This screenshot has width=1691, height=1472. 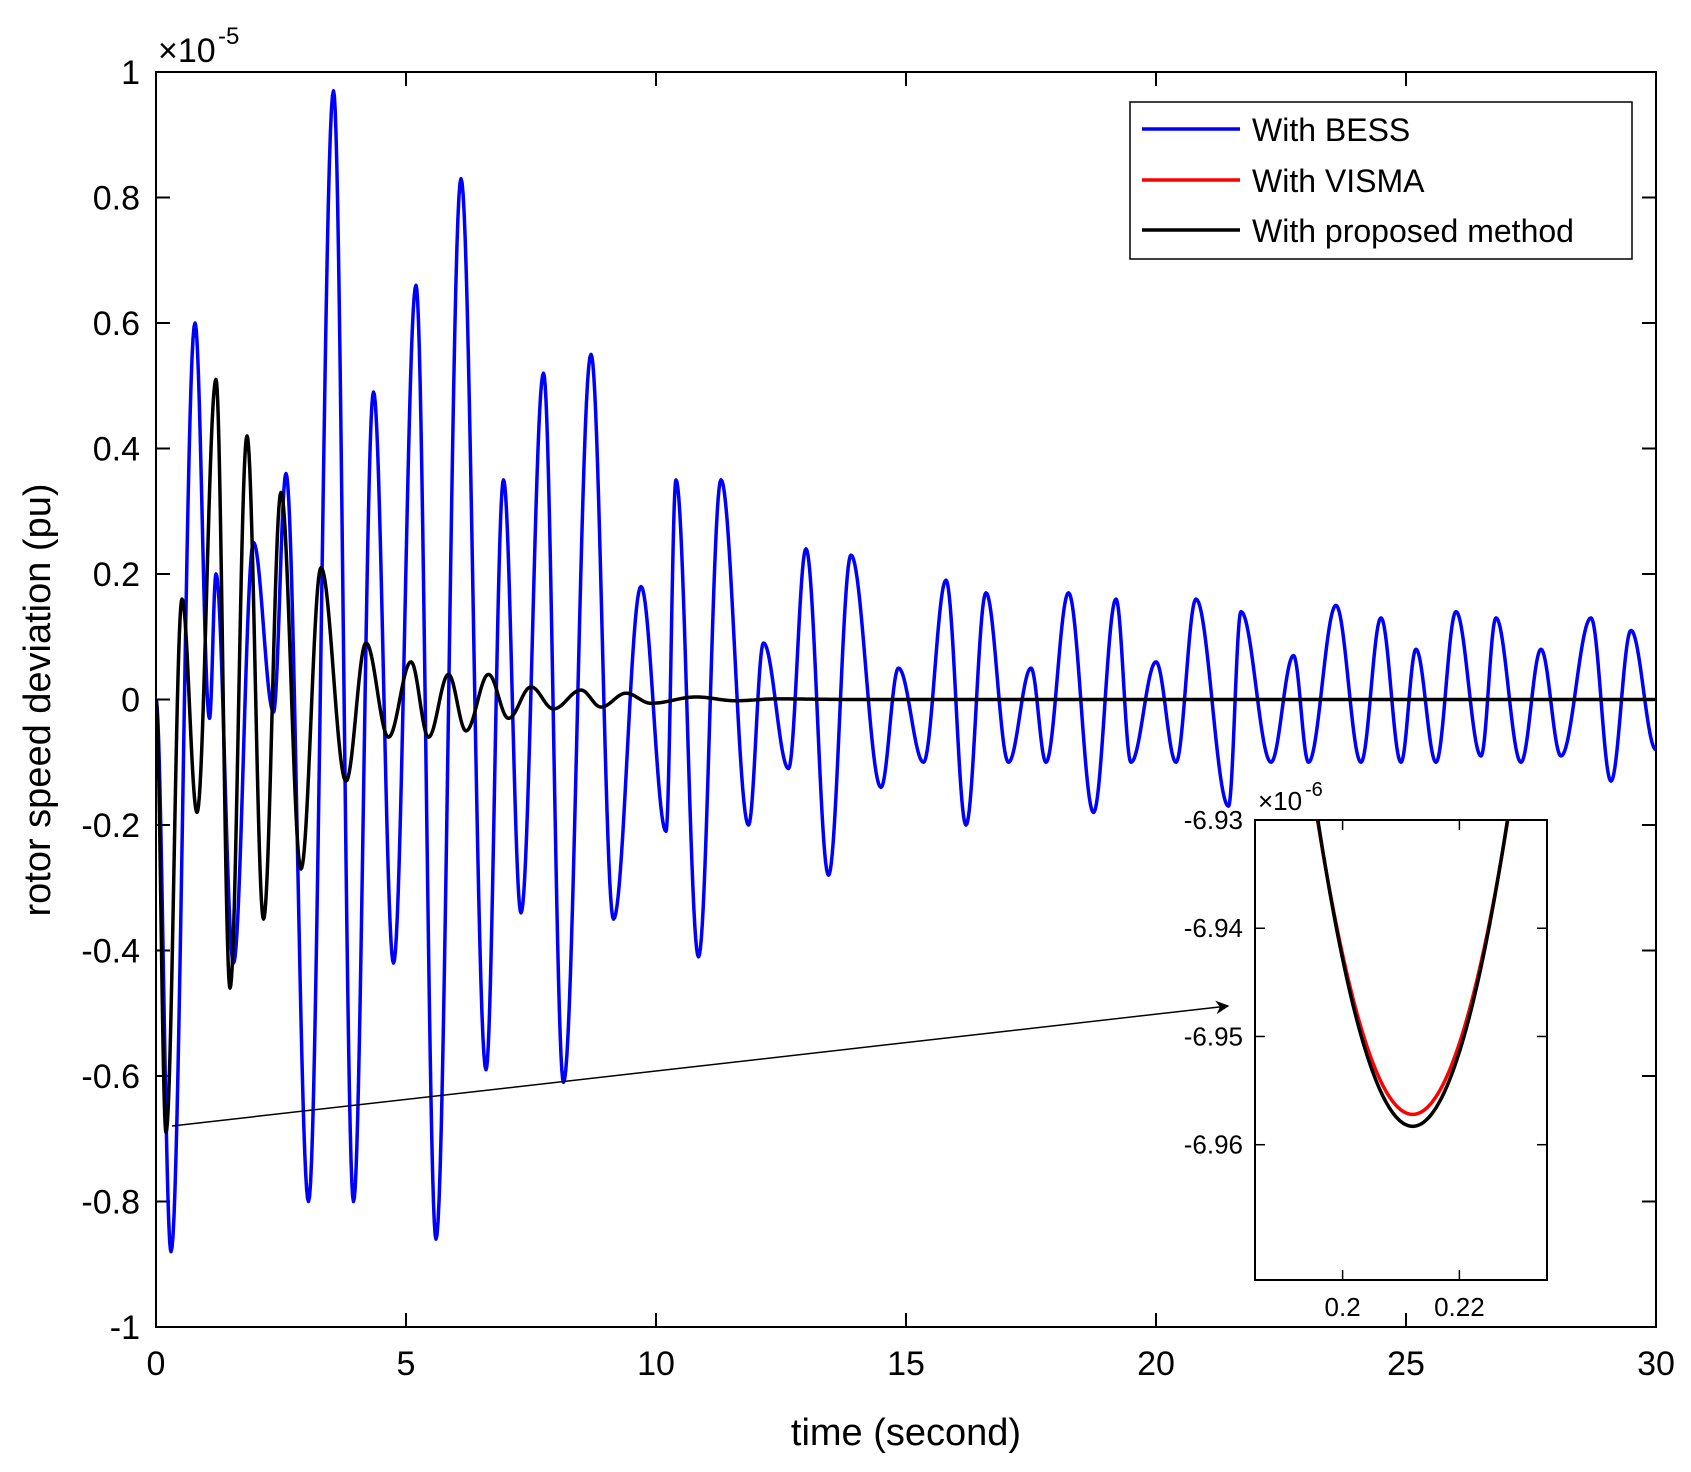 What do you see at coordinates (1280, 801) in the screenshot?
I see `inset-y-multiplier: ×10` at bounding box center [1280, 801].